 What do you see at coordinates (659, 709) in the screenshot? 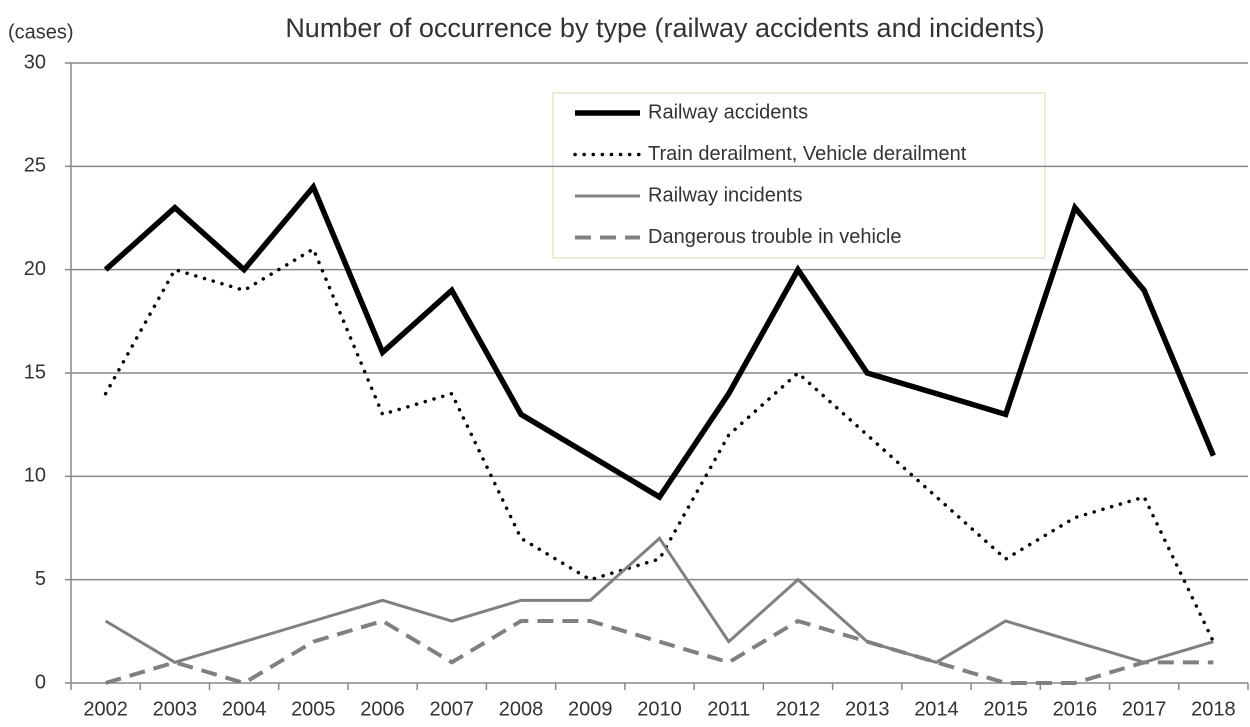
I see `x-tick-label: 2010` at bounding box center [659, 709].